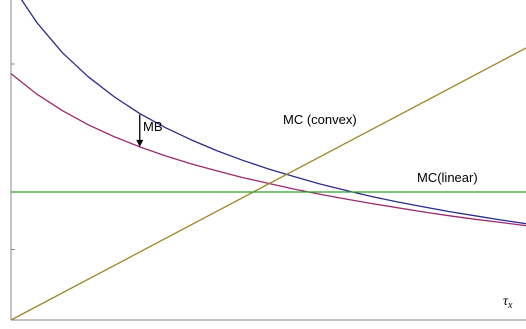 This screenshot has height=329, width=526. I want to click on mb-arrow-head, so click(140, 143).